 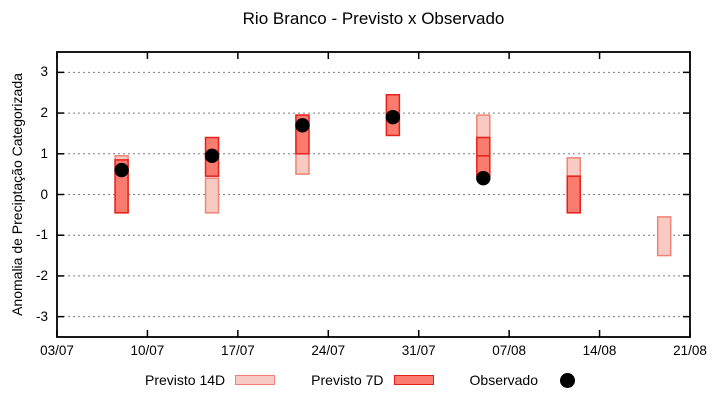 I want to click on legend-item-previsto-7d: Previsto 7D, so click(x=372, y=380).